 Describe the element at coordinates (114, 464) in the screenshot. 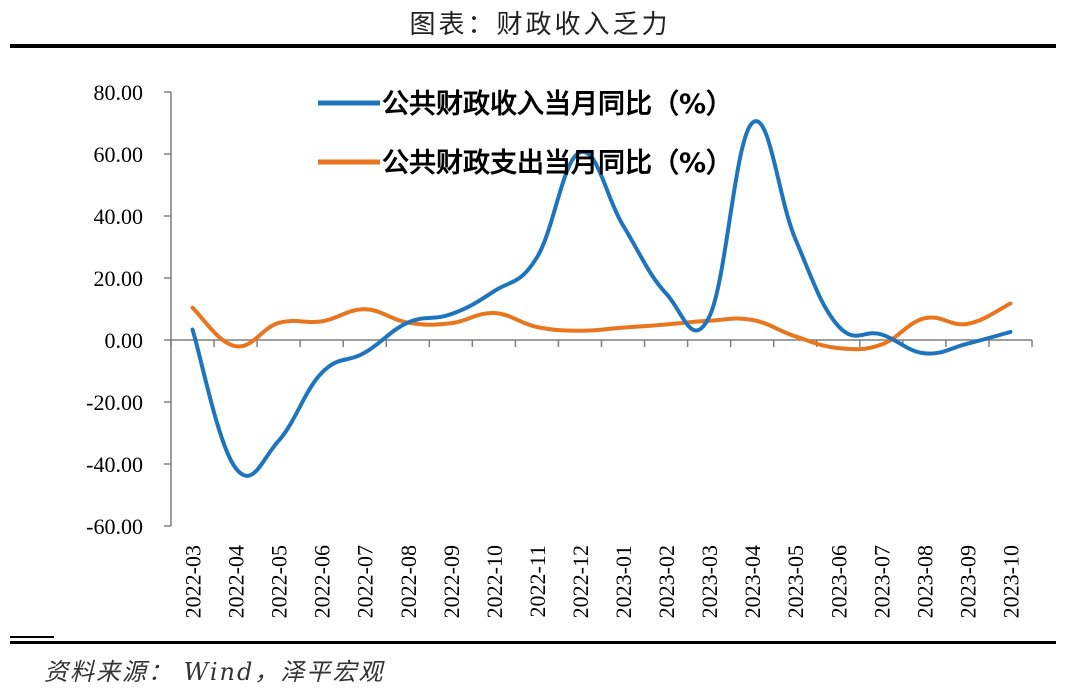

I see `y-tick-label: -40.00` at that location.